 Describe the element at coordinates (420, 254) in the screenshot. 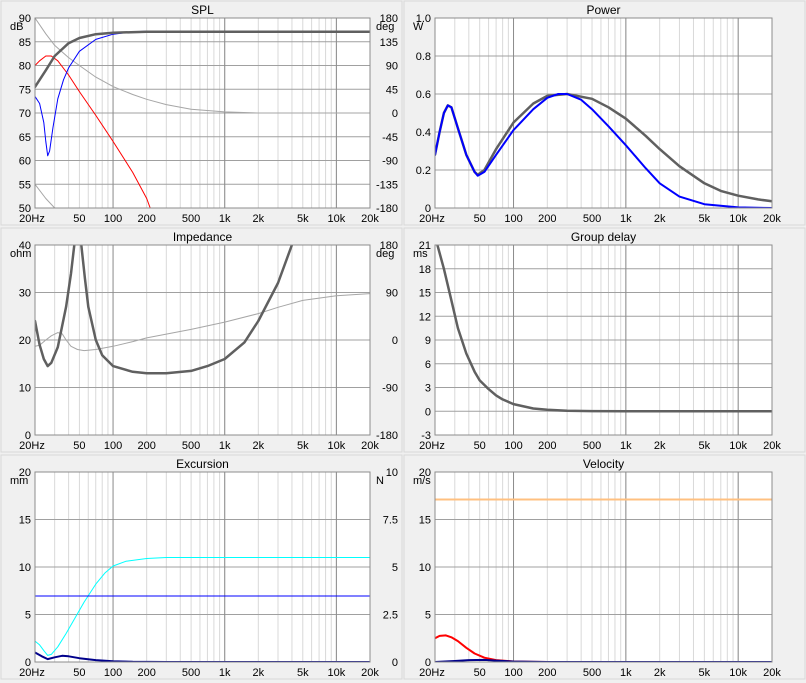

I see `y-unit-label: ms` at that location.